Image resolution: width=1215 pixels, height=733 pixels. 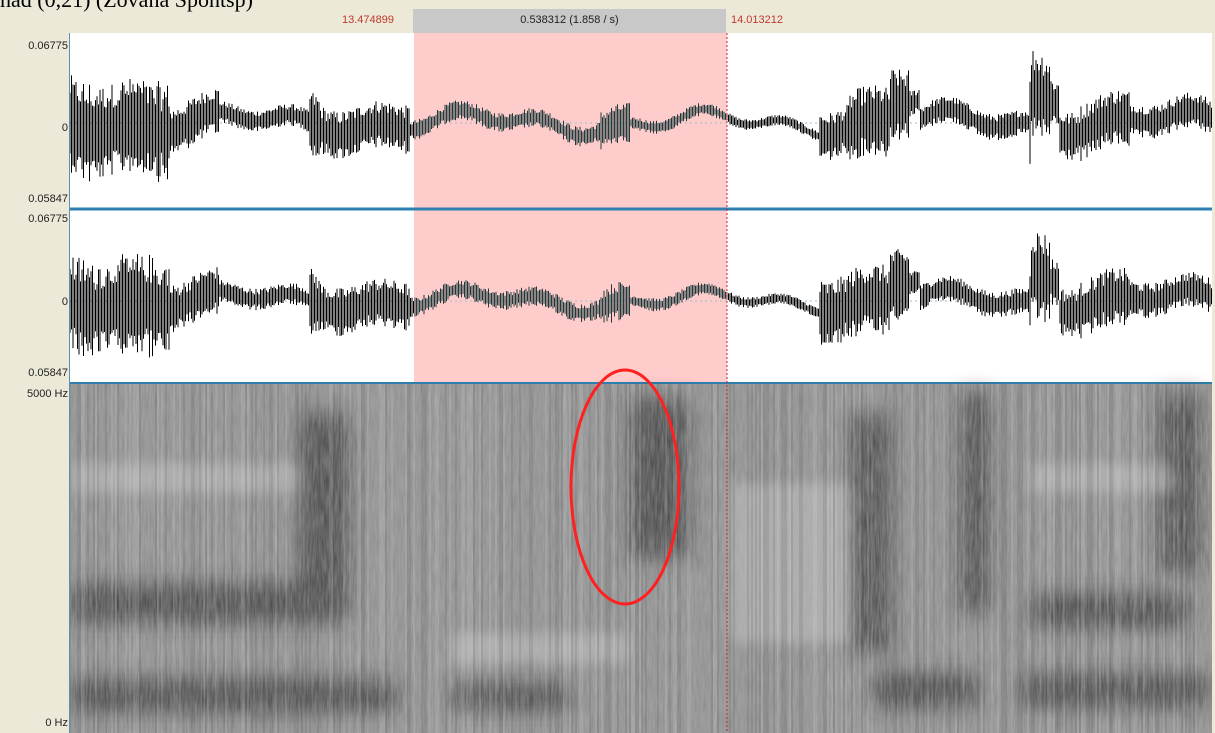 What do you see at coordinates (48, 199) in the screenshot?
I see `ch1-ymin-label: 0.05847` at bounding box center [48, 199].